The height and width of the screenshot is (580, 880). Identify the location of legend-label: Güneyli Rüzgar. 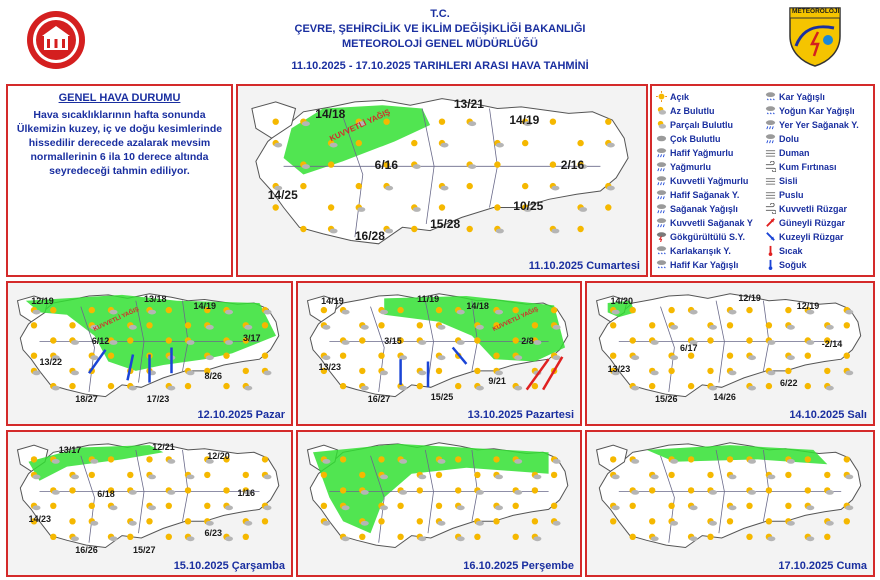
(812, 222).